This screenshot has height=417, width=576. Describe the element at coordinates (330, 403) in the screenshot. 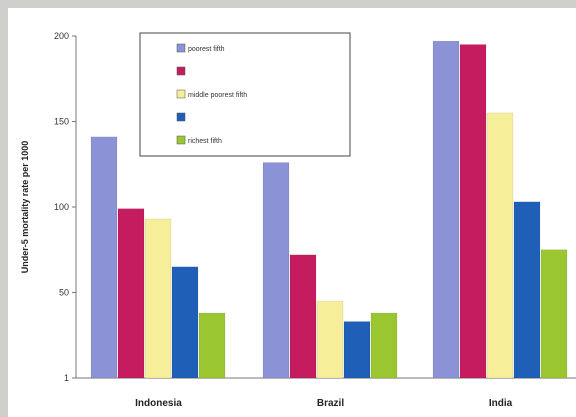

I see `category-label: Brazil` at that location.